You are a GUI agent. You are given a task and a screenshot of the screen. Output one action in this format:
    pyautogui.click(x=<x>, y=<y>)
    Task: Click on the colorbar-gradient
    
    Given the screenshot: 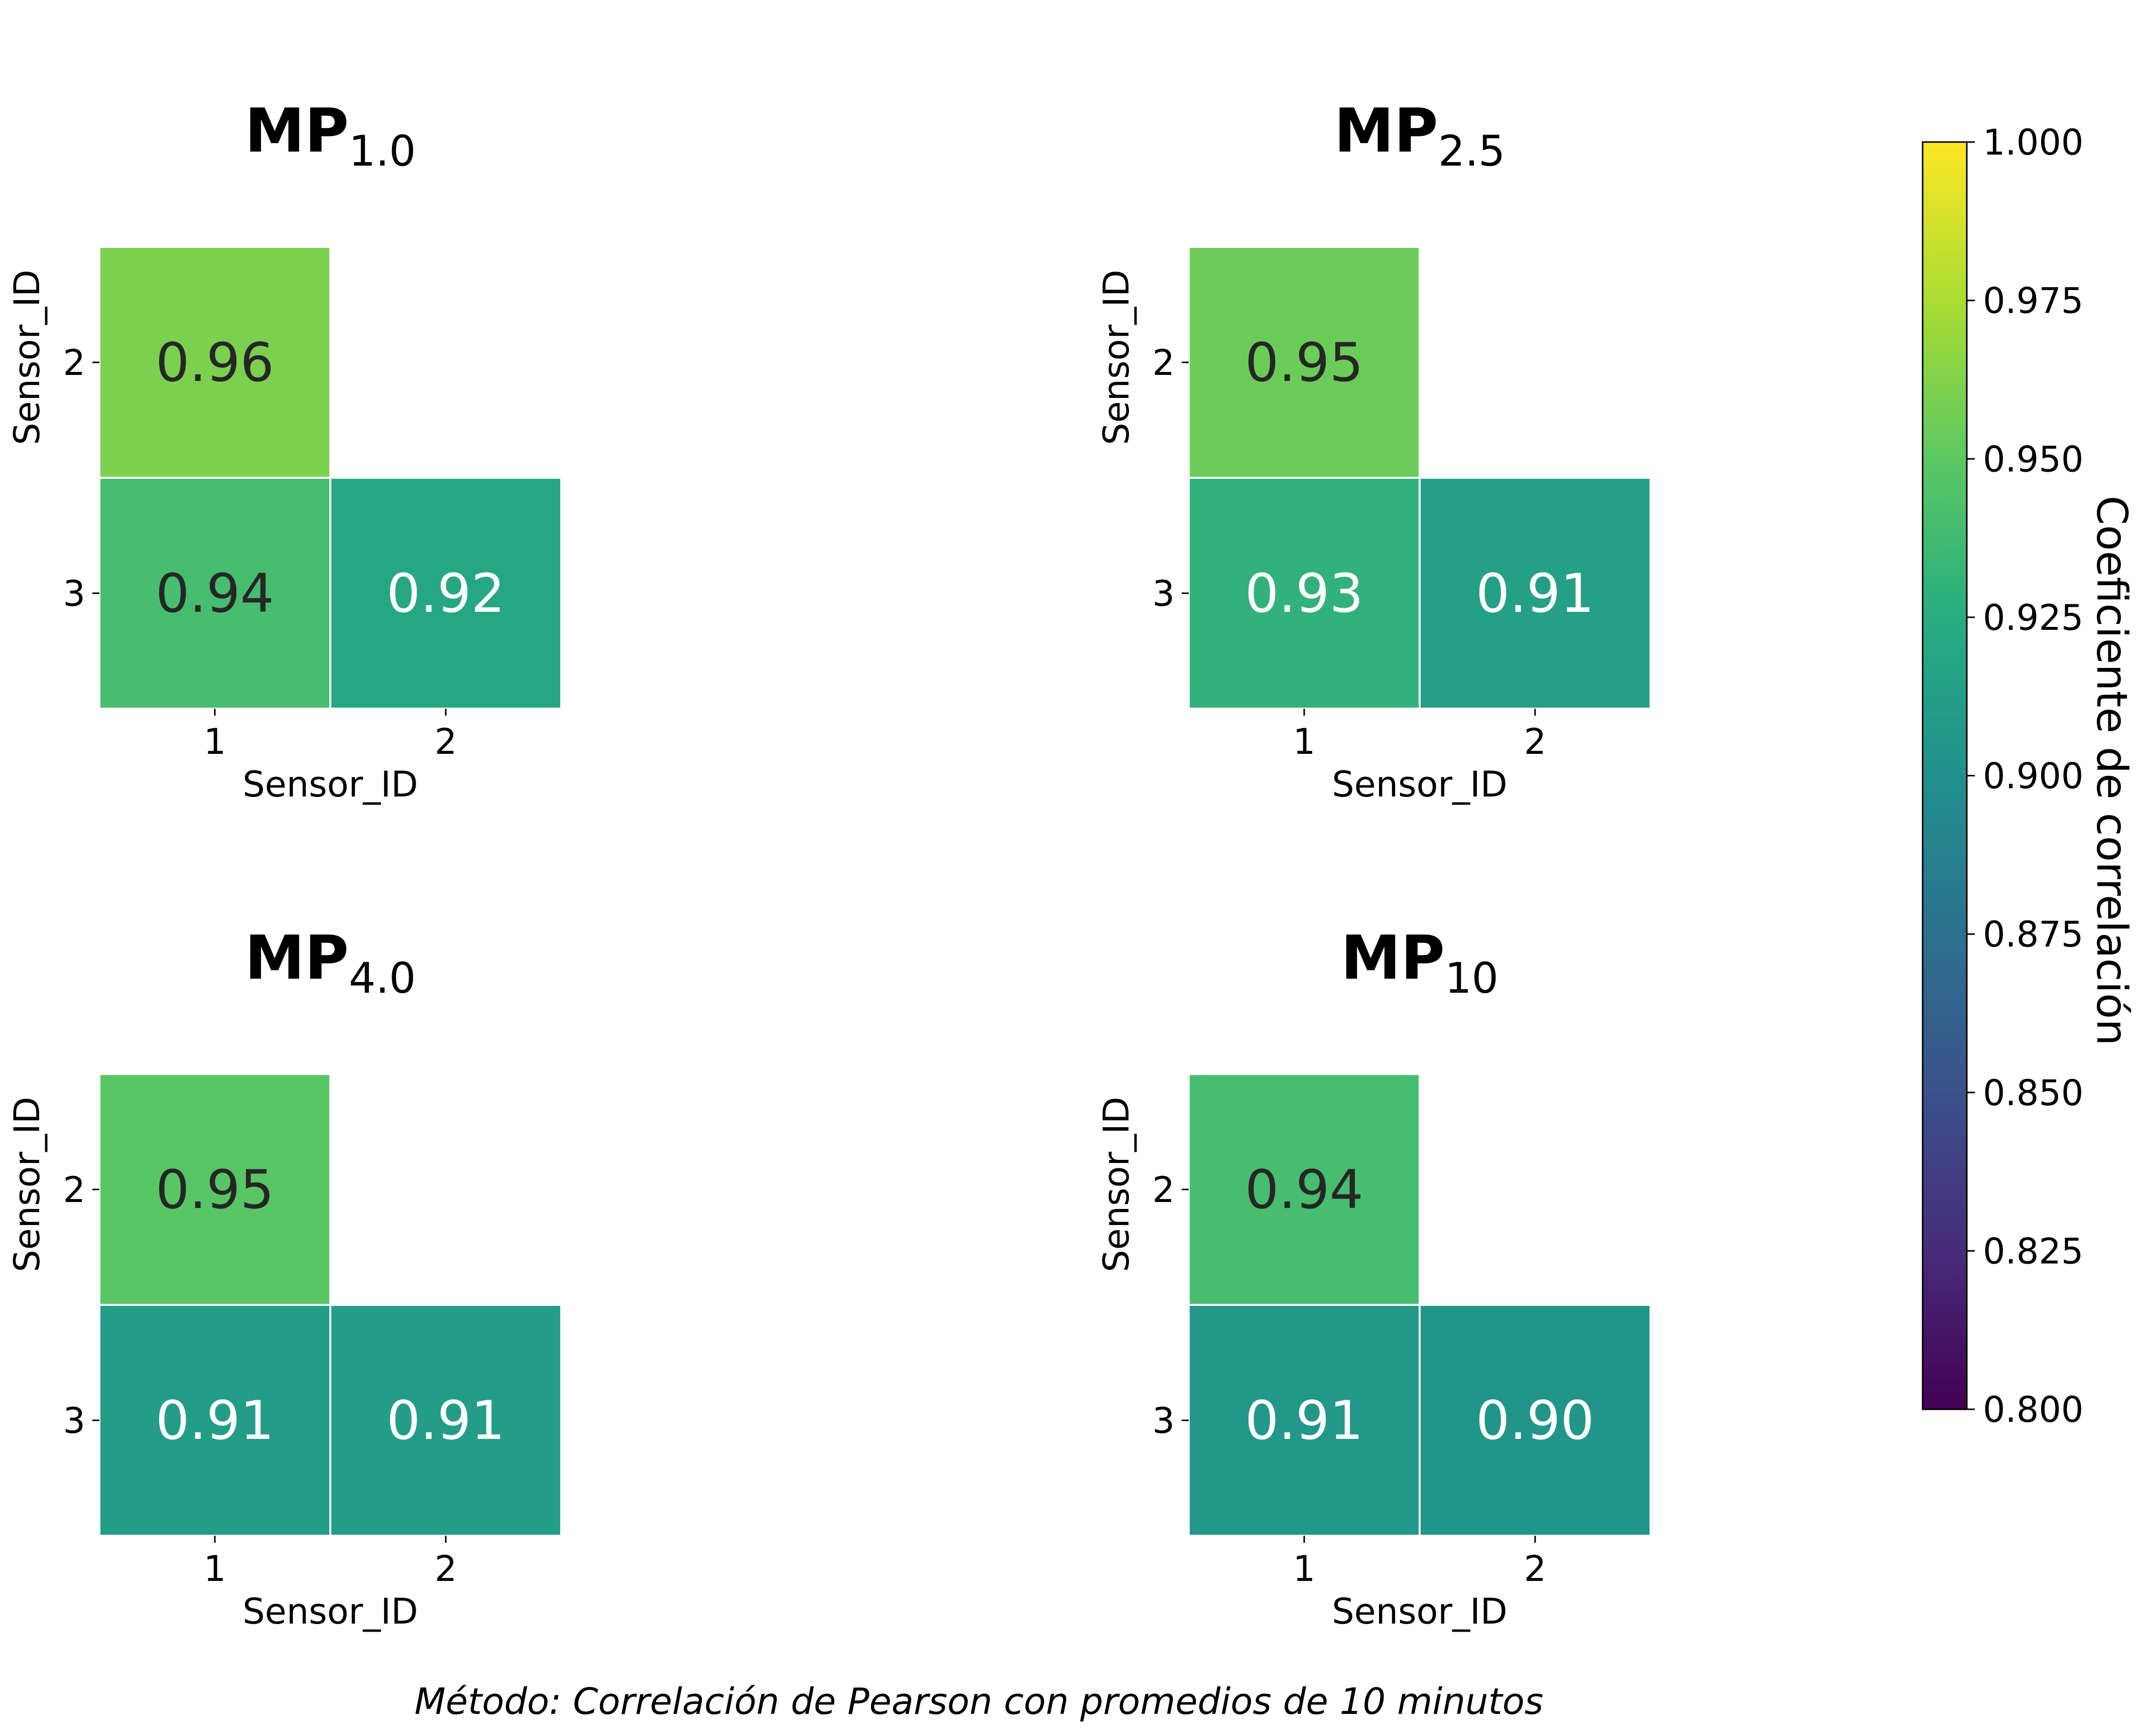 What is the action you would take?
    pyautogui.click(x=1945, y=775)
    